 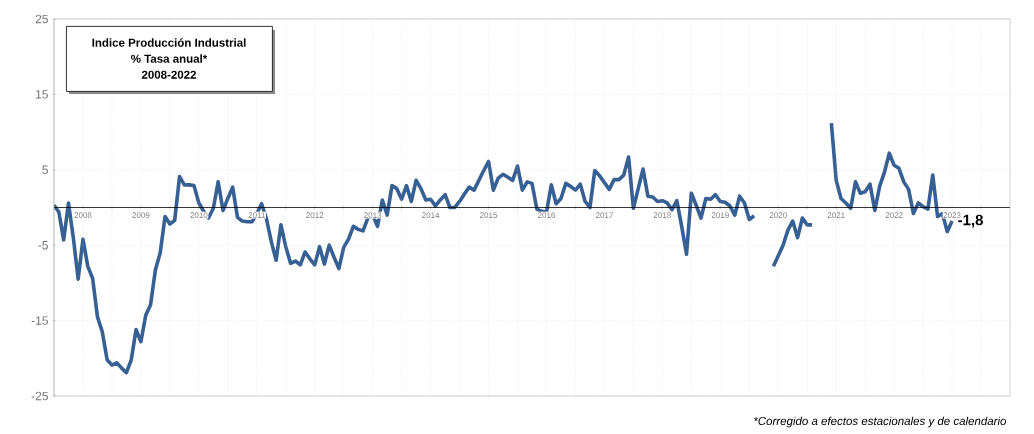 I want to click on y-tick-label: -15, so click(x=39, y=320).